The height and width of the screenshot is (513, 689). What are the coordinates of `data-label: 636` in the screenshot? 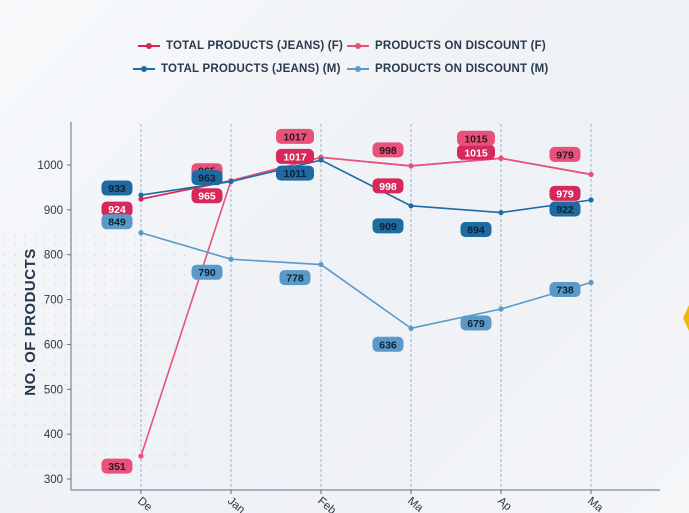 It's located at (388, 345).